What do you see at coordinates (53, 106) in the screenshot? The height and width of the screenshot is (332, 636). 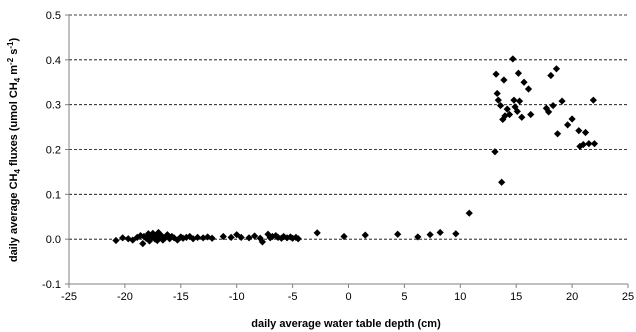 I see `y-tick-label: 0.3` at bounding box center [53, 106].